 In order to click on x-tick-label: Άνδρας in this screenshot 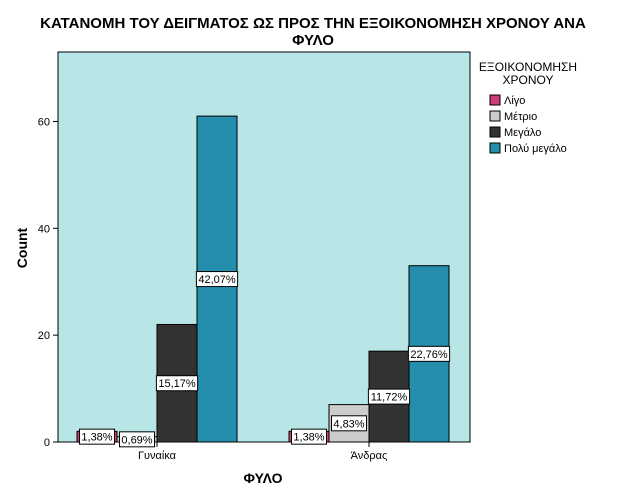, I will do `click(369, 456)`.